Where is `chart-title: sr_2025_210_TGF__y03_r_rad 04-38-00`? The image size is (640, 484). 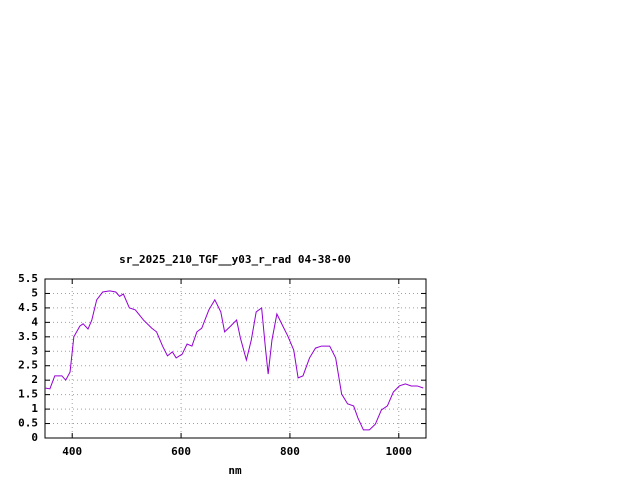 chart-title: sr_2025_210_TGF__y03_r_rad 04-38-00 is located at coordinates (235, 259).